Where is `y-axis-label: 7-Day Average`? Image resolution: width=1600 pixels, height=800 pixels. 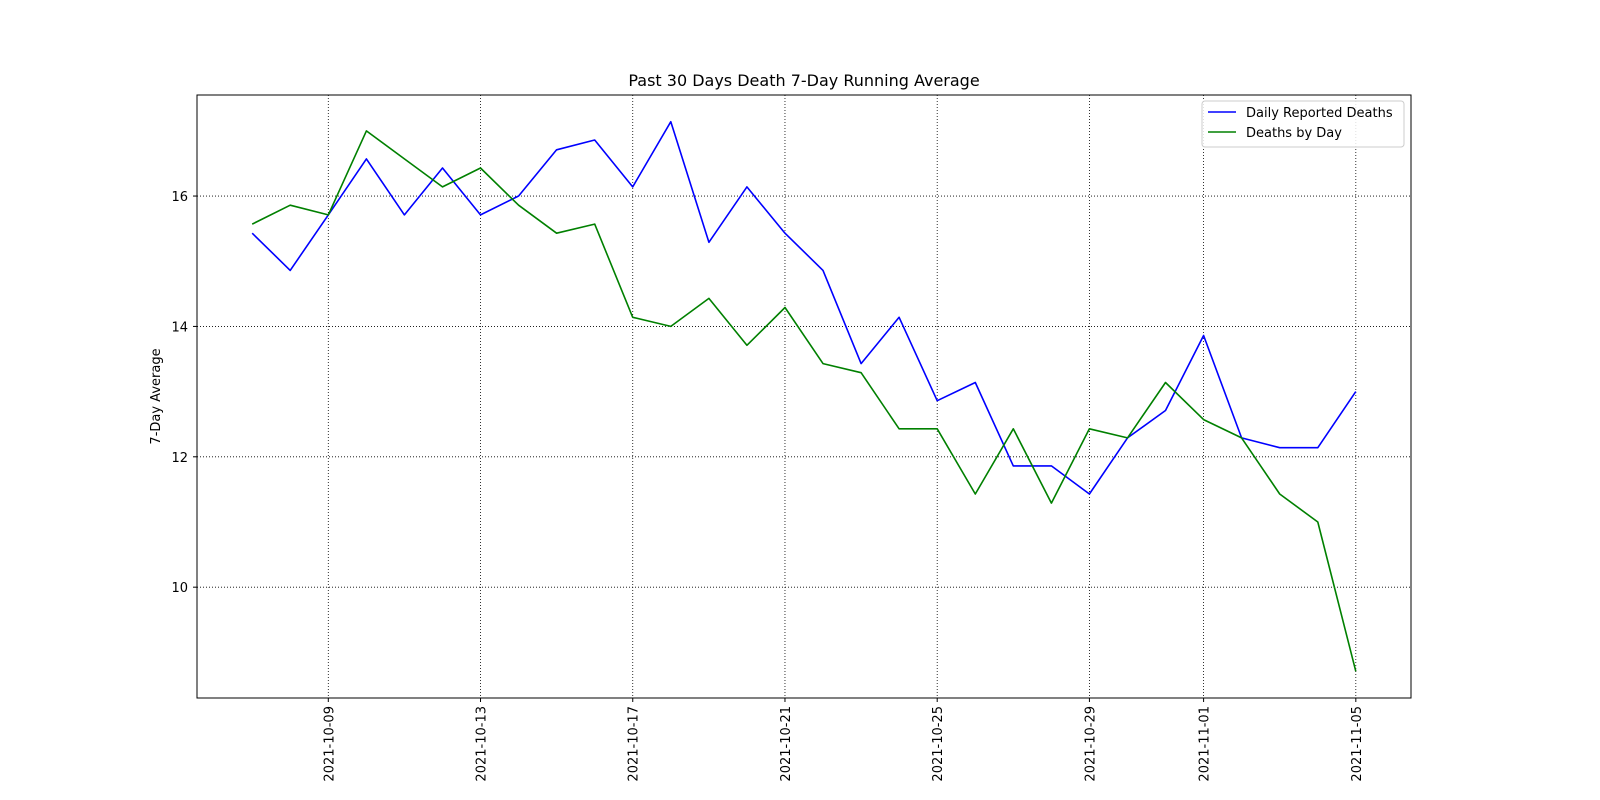 y-axis-label: 7-Day Average is located at coordinates (156, 396).